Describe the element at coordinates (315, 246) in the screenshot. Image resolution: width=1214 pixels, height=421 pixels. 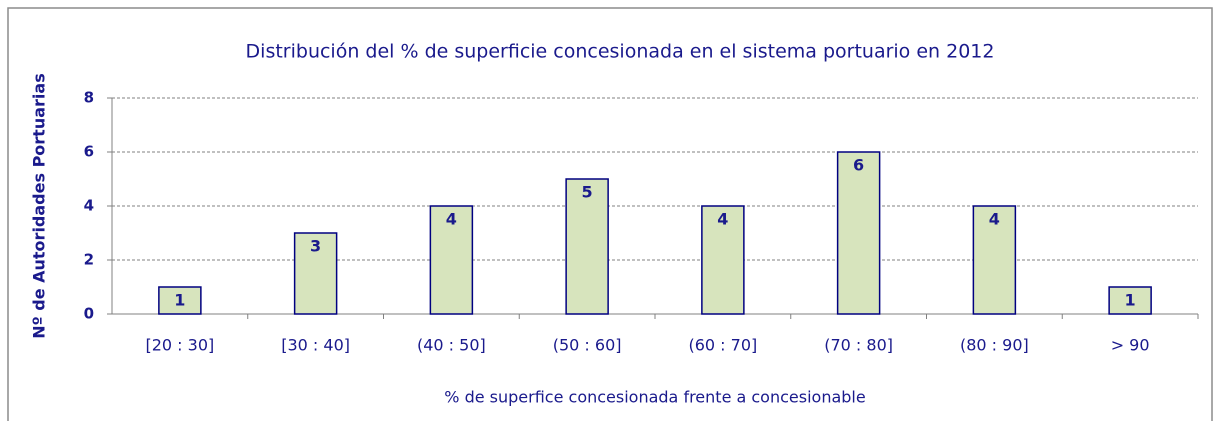
I see `data-label: 3` at that location.